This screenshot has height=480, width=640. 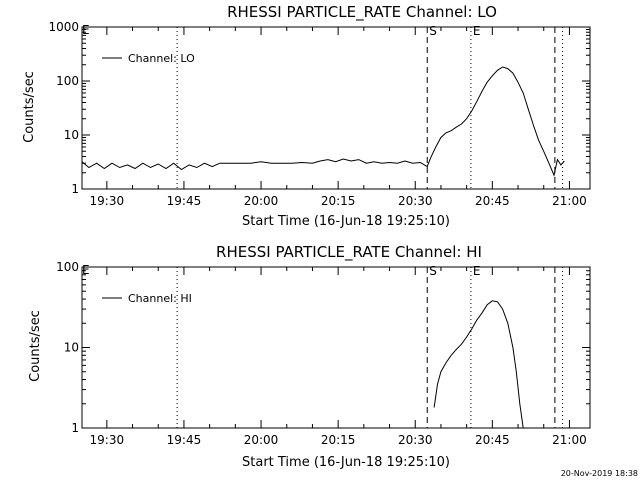 What do you see at coordinates (161, 58) in the screenshot?
I see `legend-label: Channel: LO` at bounding box center [161, 58].